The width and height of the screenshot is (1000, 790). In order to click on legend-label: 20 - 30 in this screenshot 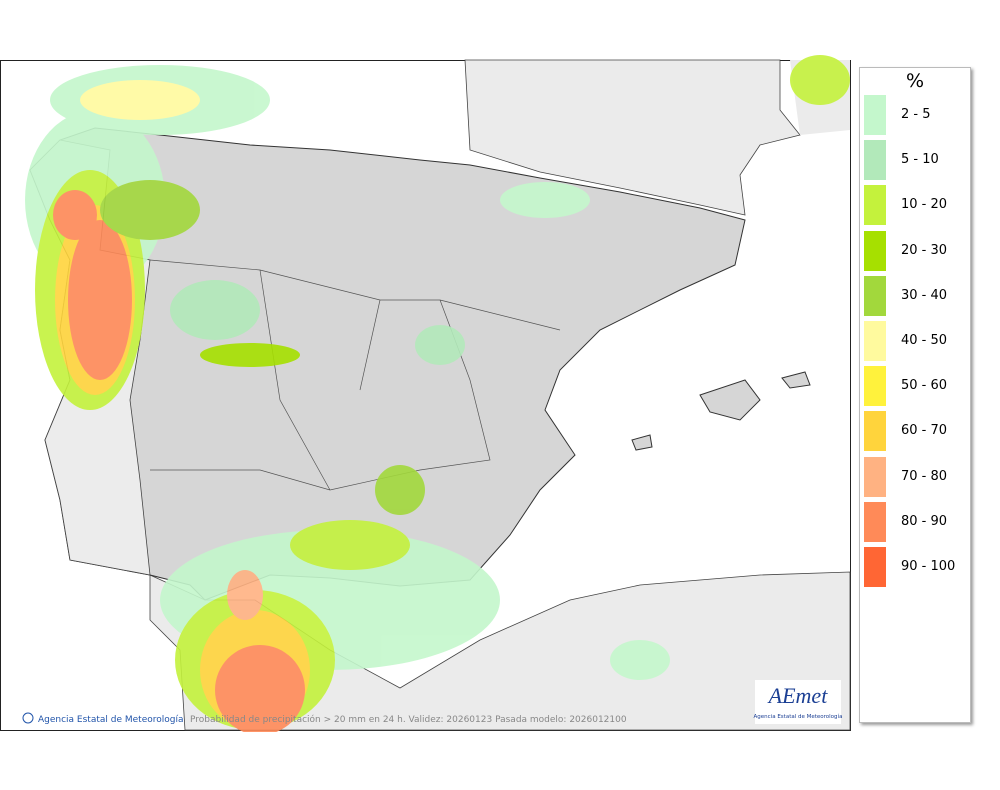, I will do `click(924, 250)`.